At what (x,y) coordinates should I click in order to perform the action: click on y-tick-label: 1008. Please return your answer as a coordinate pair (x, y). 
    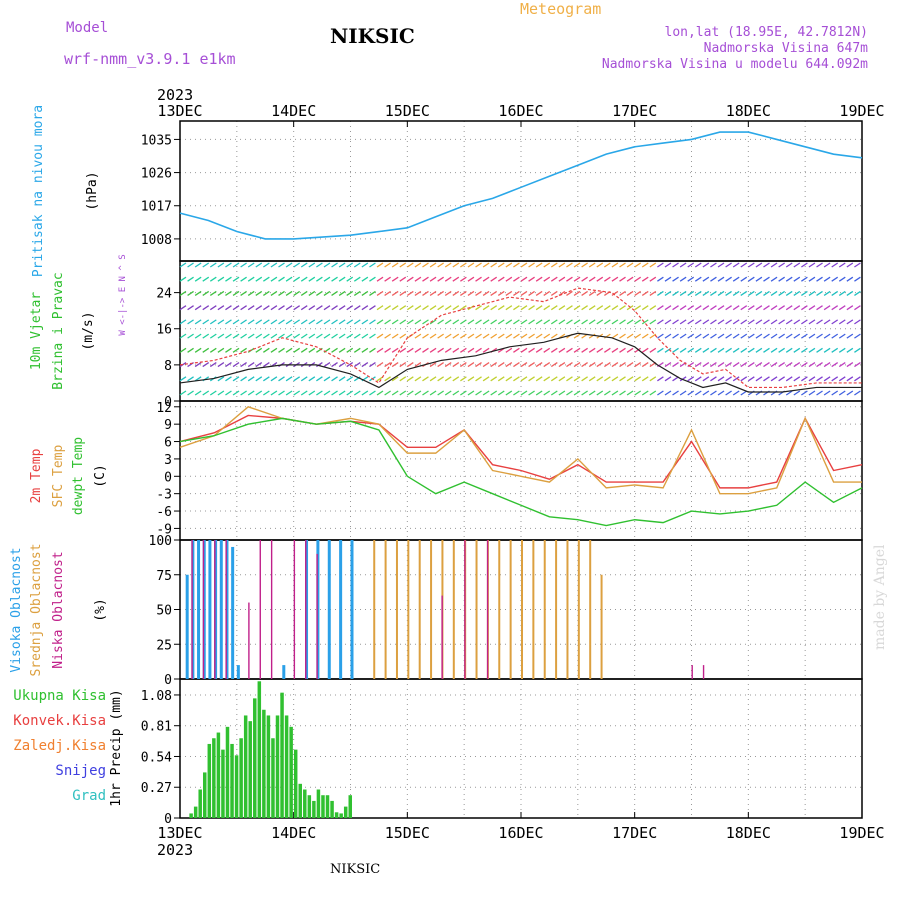
    Looking at the image, I should click on (156, 240).